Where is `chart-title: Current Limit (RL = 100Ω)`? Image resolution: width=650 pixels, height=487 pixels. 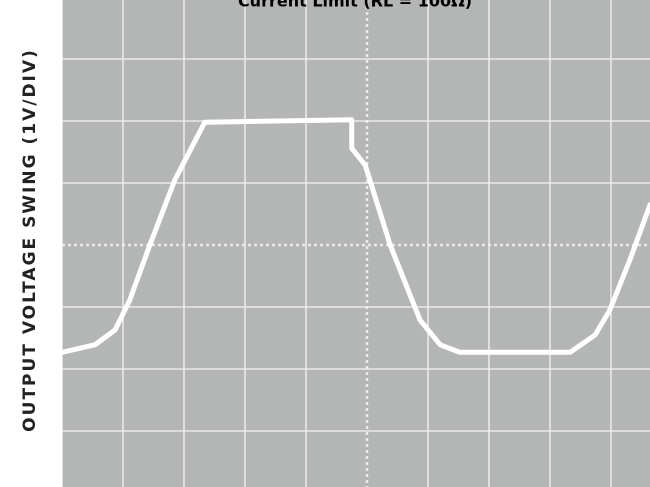 chart-title: Current Limit (RL = 100Ω) is located at coordinates (355, 5).